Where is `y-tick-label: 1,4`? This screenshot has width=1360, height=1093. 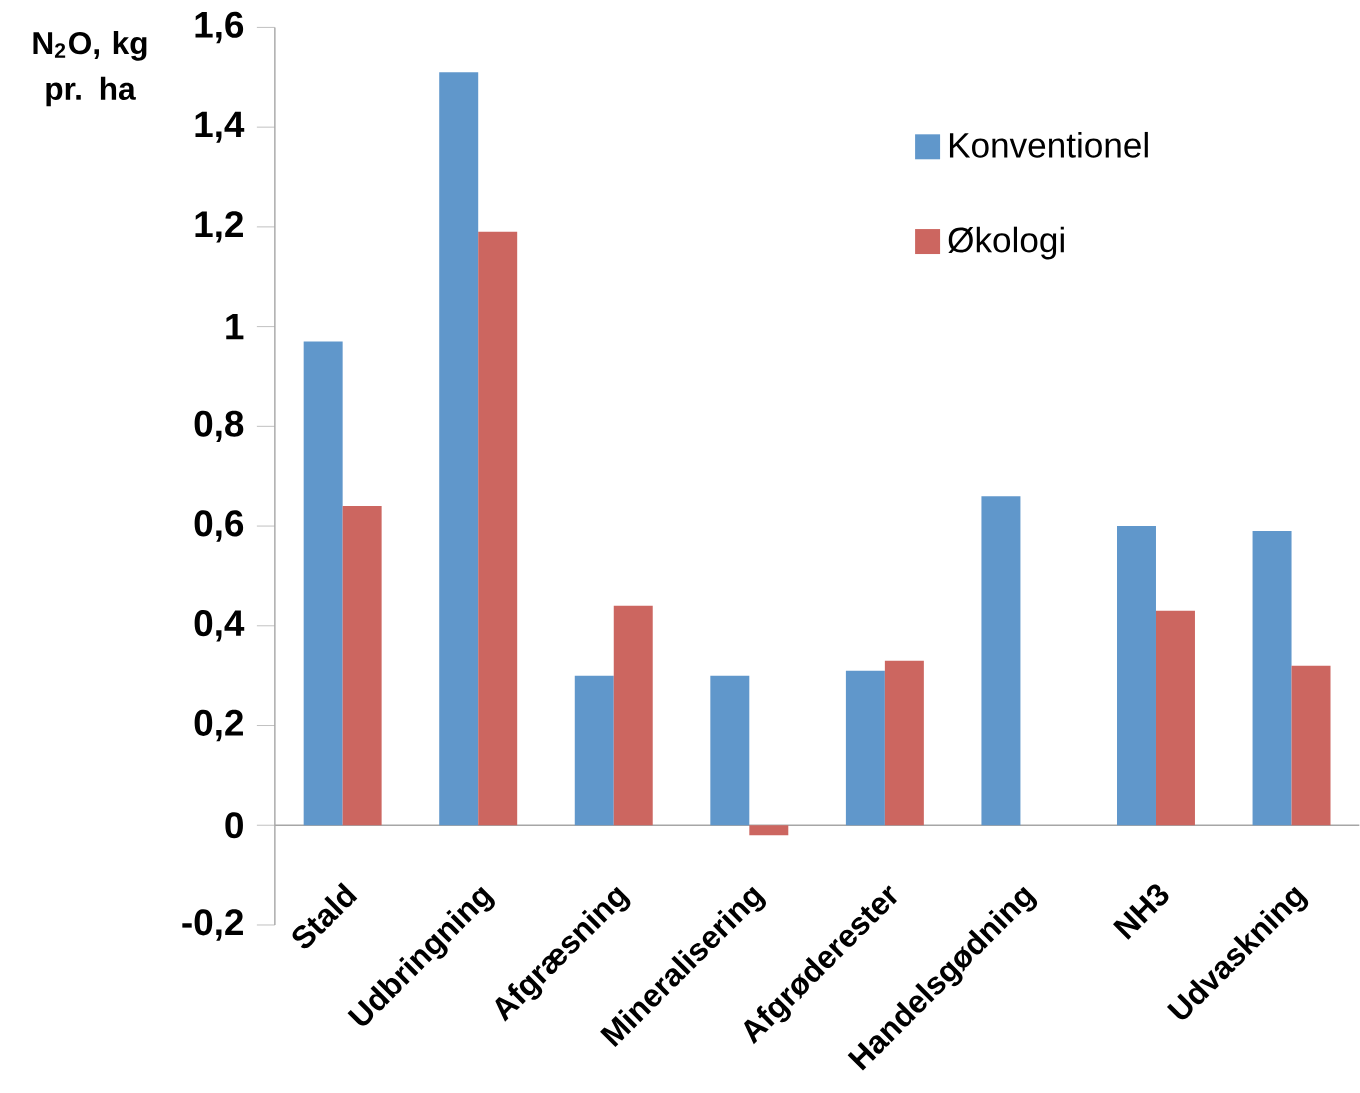 y-tick-label: 1,4 is located at coordinates (220, 127).